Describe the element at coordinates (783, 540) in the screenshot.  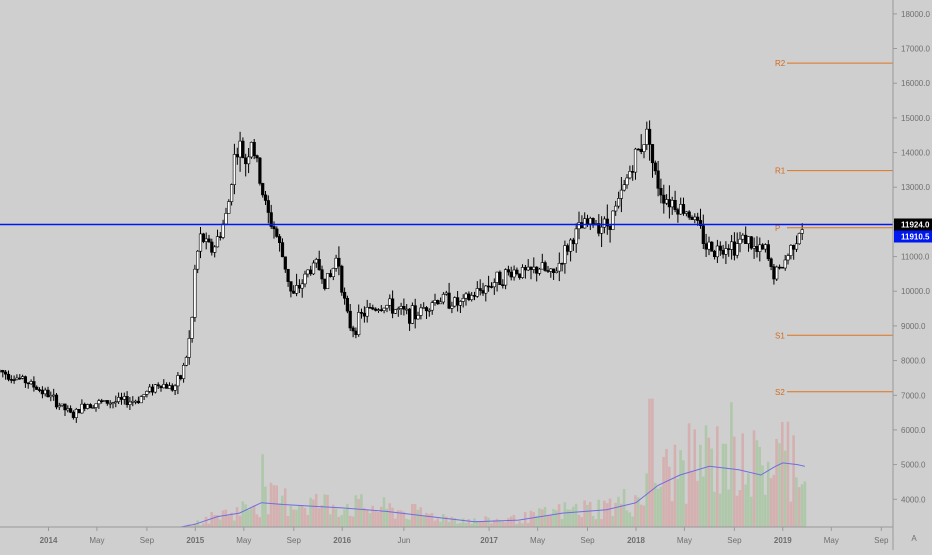
I see `time-axis-label: 2019` at that location.